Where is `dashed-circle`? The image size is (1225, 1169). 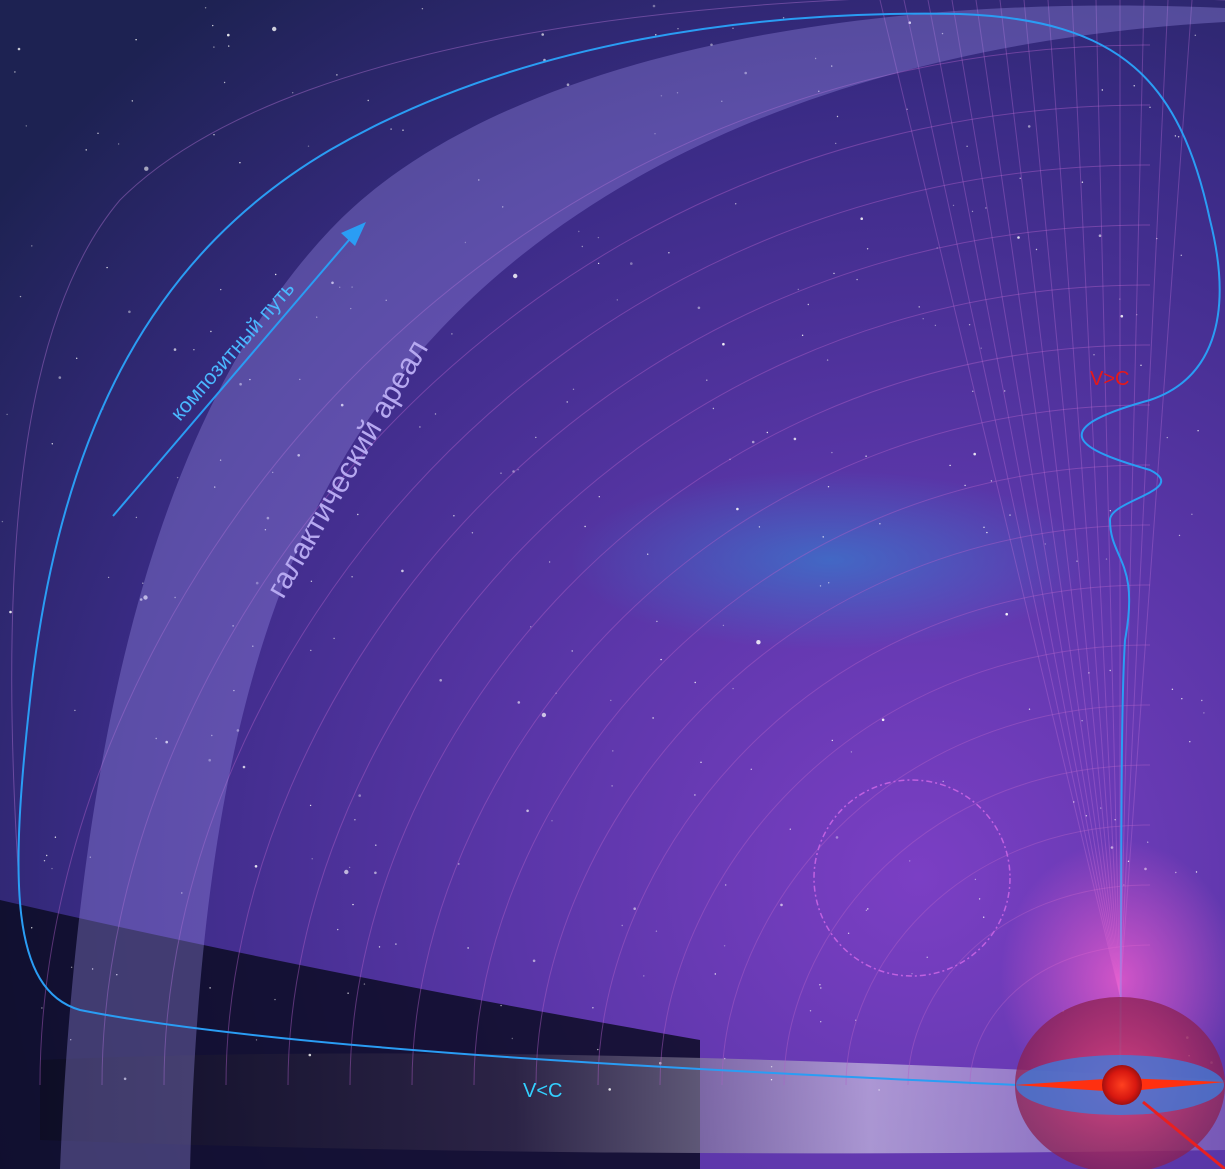
dashed-circle is located at coordinates (912, 878).